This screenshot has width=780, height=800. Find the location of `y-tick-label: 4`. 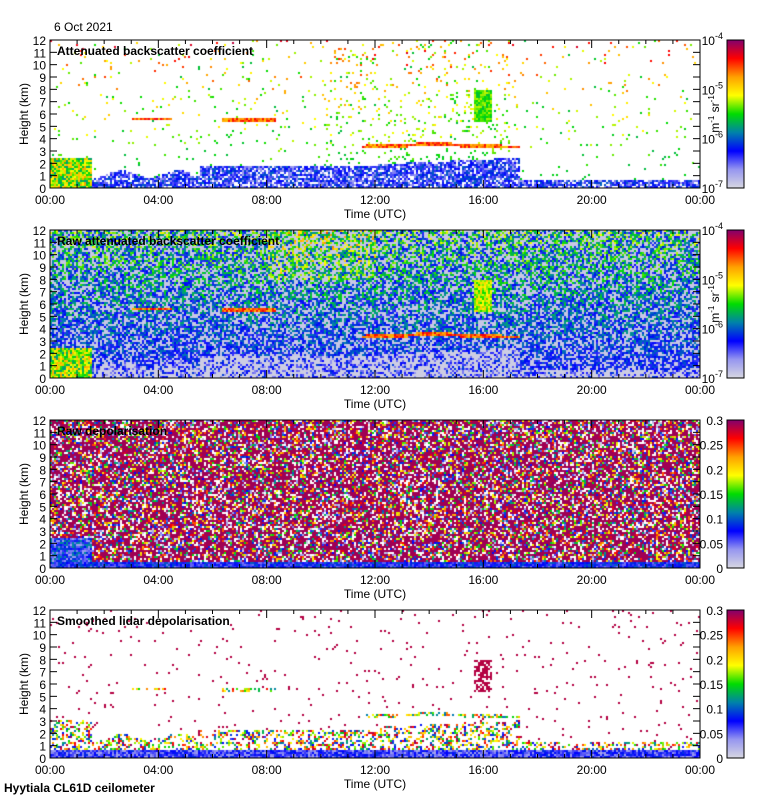

y-tick-label: 4 is located at coordinates (42, 140).